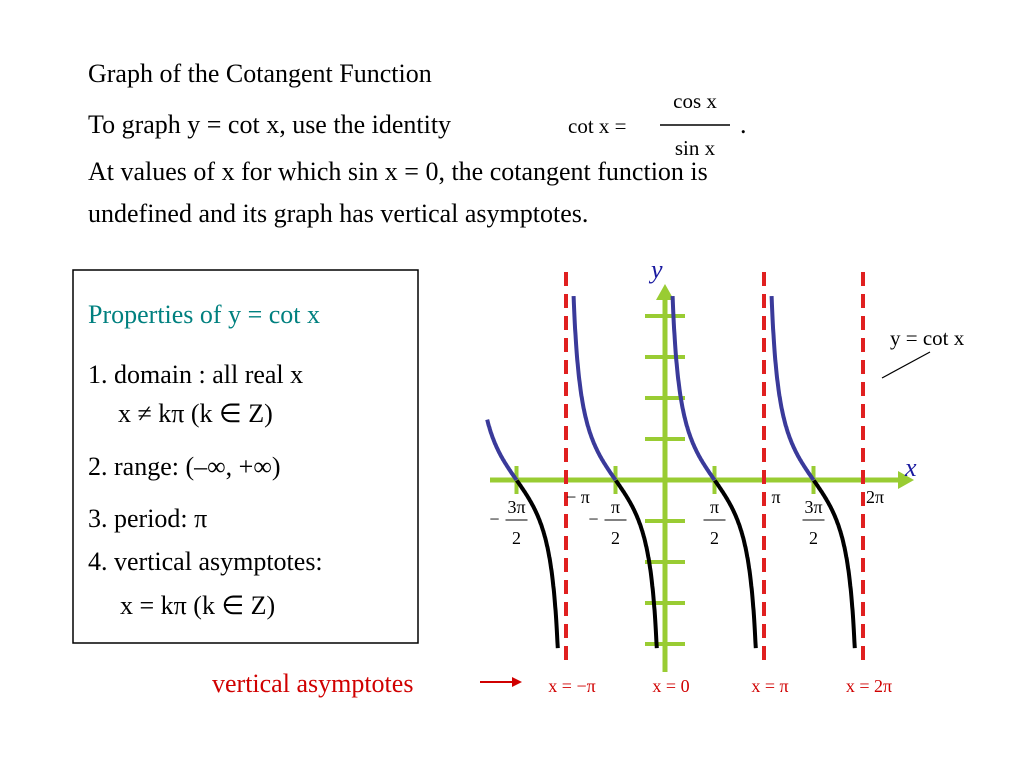  What do you see at coordinates (769, 686) in the screenshot?
I see `asymptote-label: x = π` at bounding box center [769, 686].